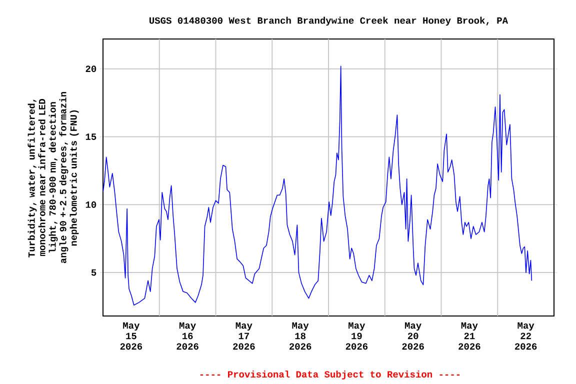 The height and width of the screenshot is (384, 576). What do you see at coordinates (413, 336) in the screenshot?
I see `x-tick-label: May 20 2026` at bounding box center [413, 336].